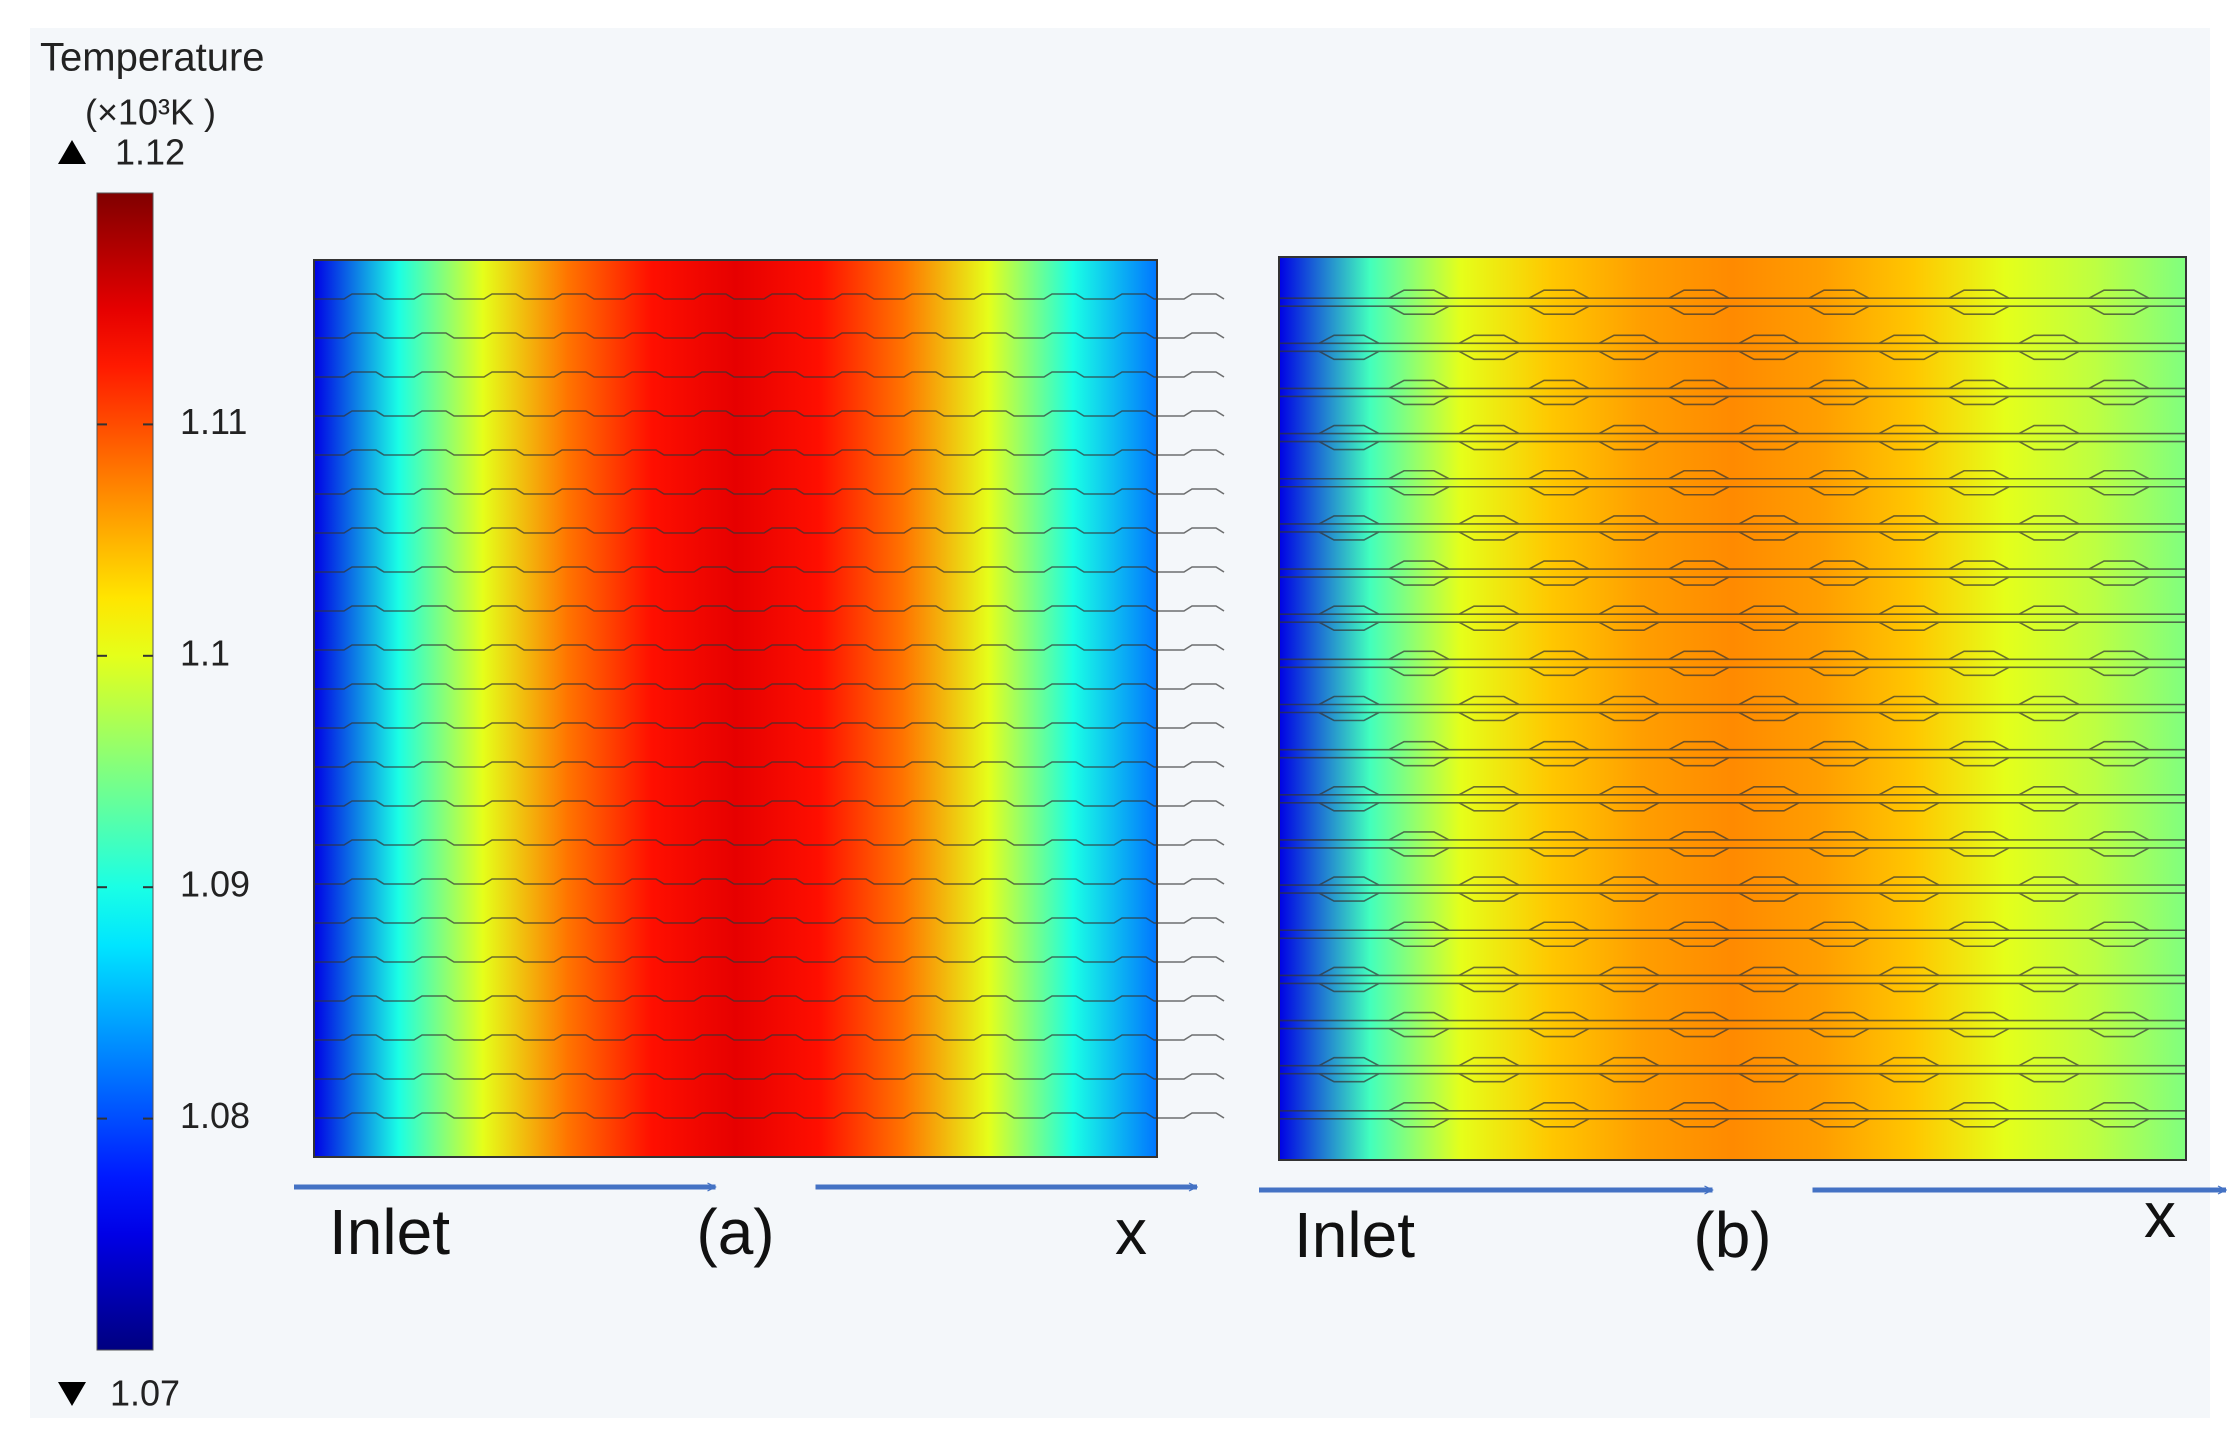 The width and height of the screenshot is (2236, 1444). Describe the element at coordinates (215, 884) in the screenshot. I see `colorbar-tick-label: 1.09` at that location.